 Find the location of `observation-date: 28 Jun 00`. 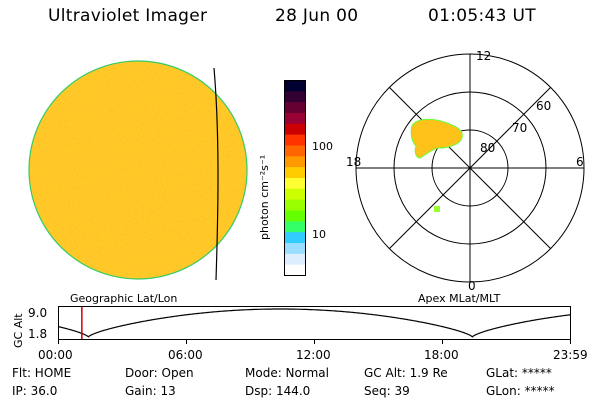

observation-date: 28 Jun 00 is located at coordinates (317, 16).